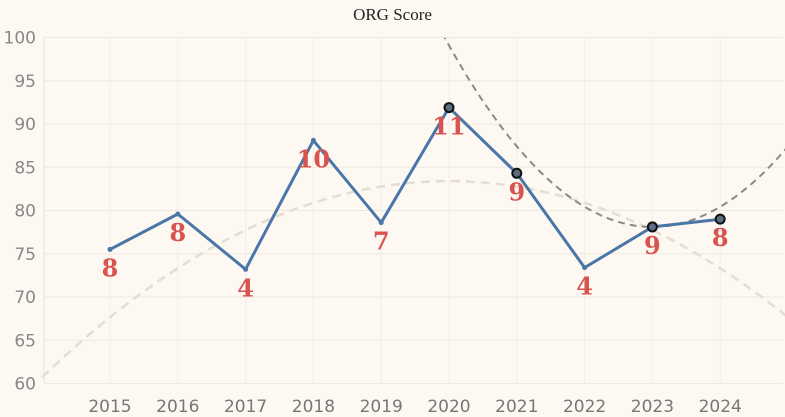  What do you see at coordinates (25, 168) in the screenshot?
I see `y-tick-label: 85` at bounding box center [25, 168].